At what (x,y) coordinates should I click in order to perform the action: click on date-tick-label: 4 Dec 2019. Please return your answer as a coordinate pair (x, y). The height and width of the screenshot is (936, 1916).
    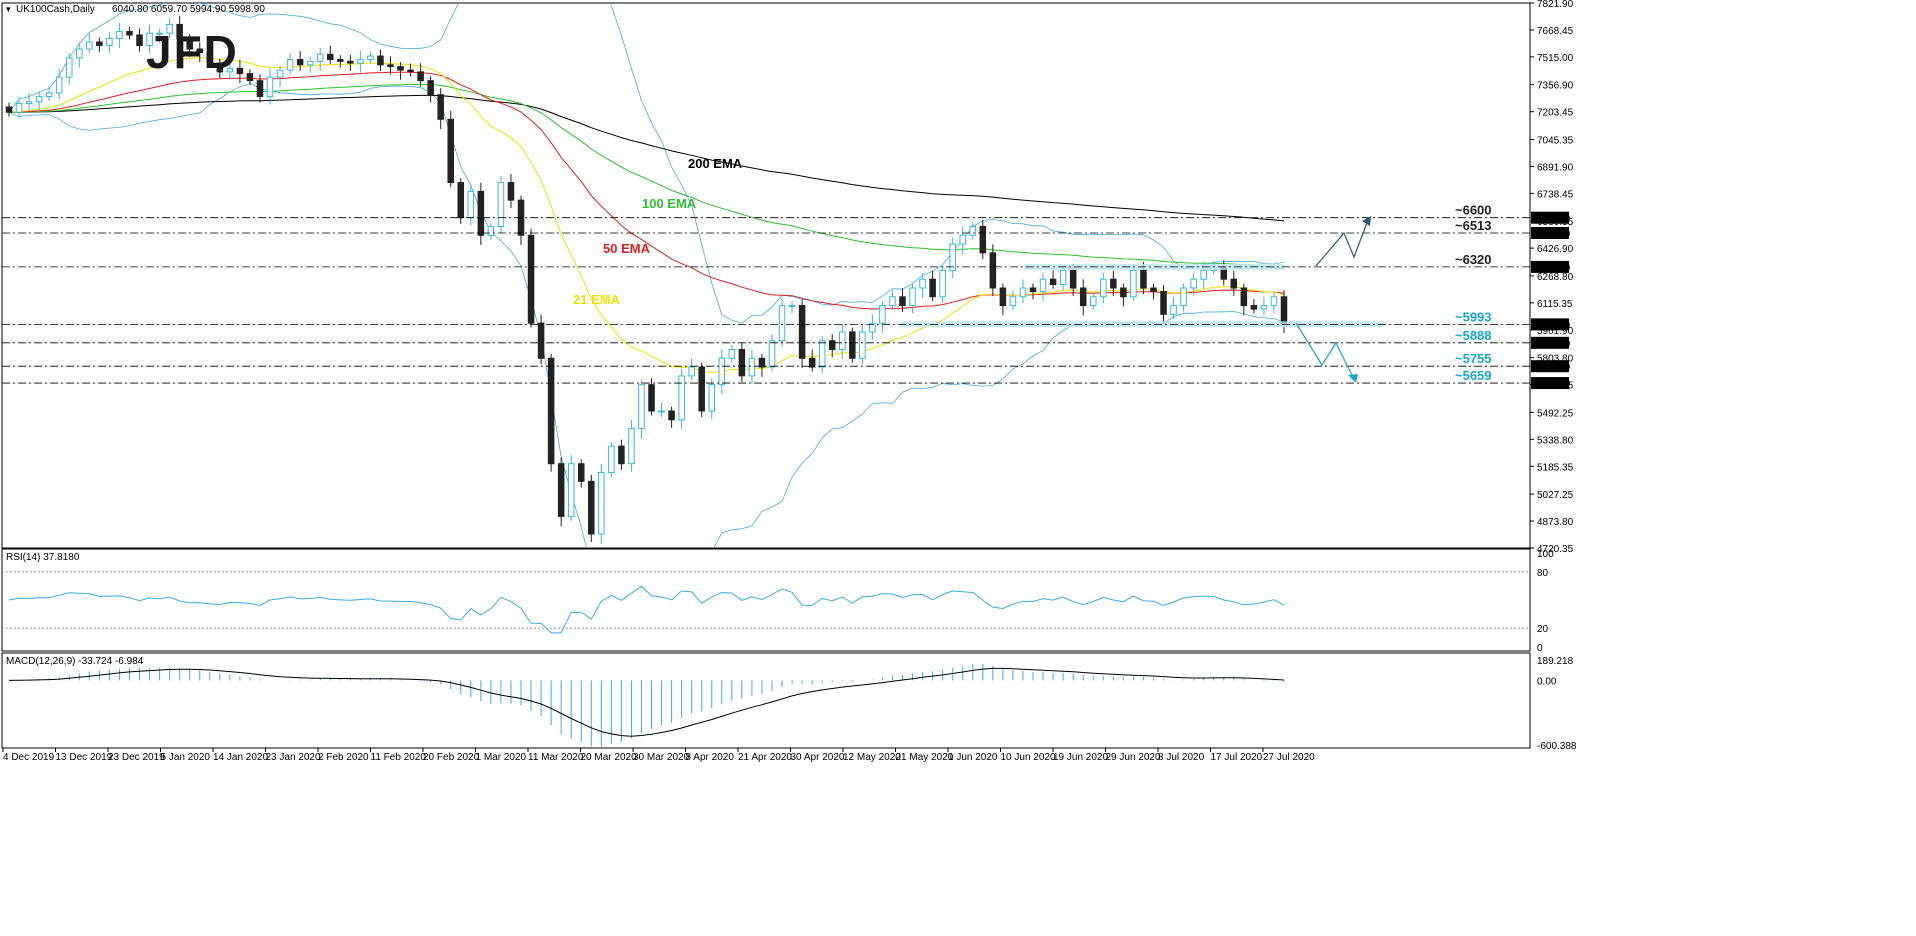
    Looking at the image, I should click on (29, 757).